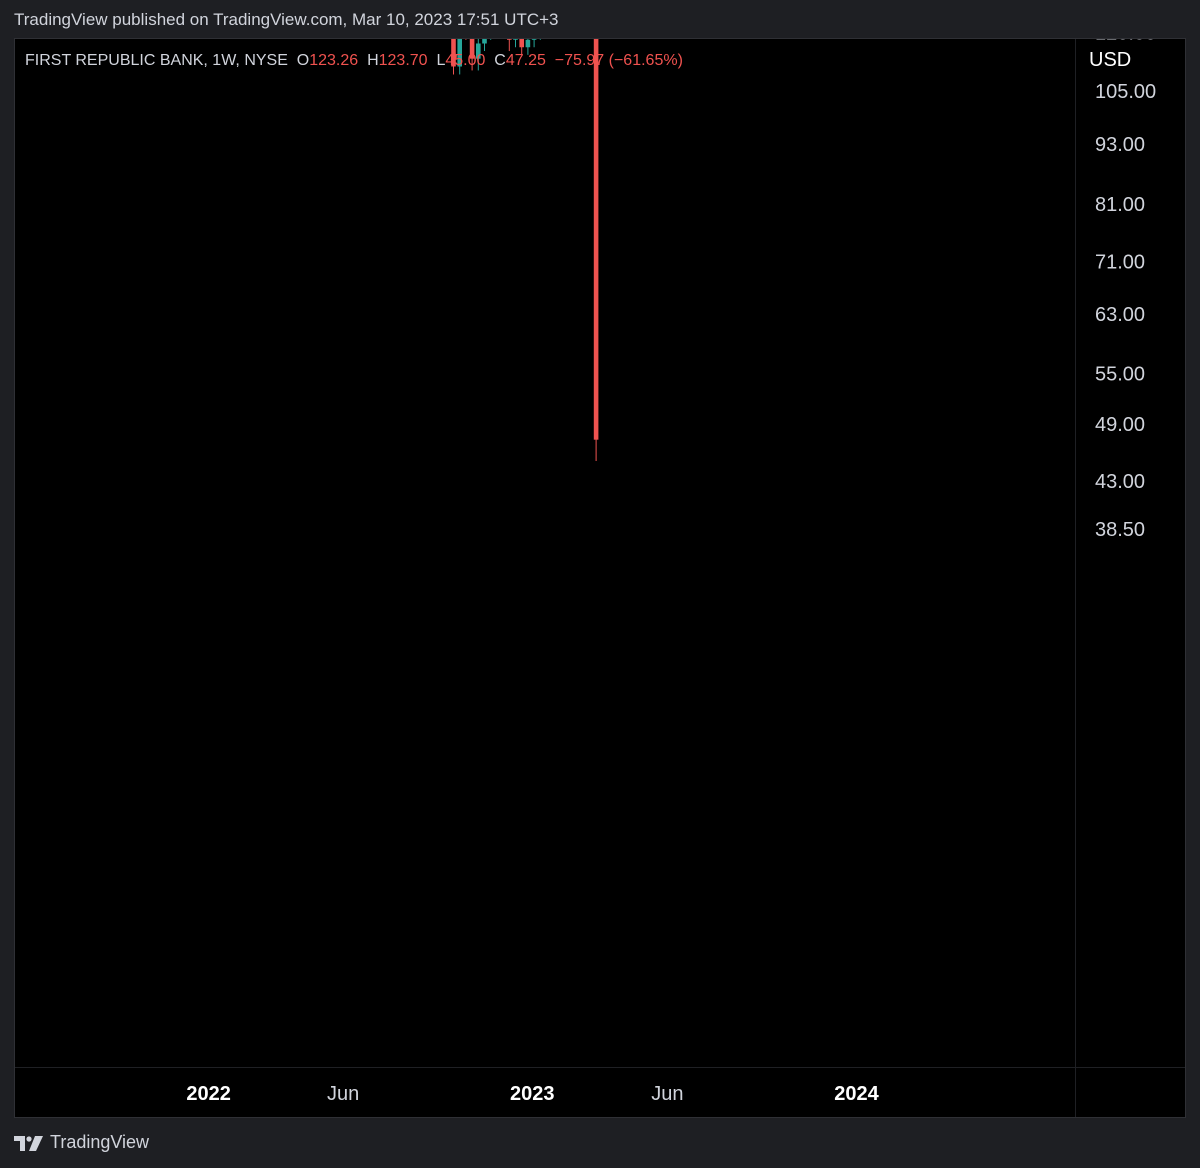 This screenshot has width=1200, height=1168. What do you see at coordinates (1110, 60) in the screenshot?
I see `currency-label: USD` at bounding box center [1110, 60].